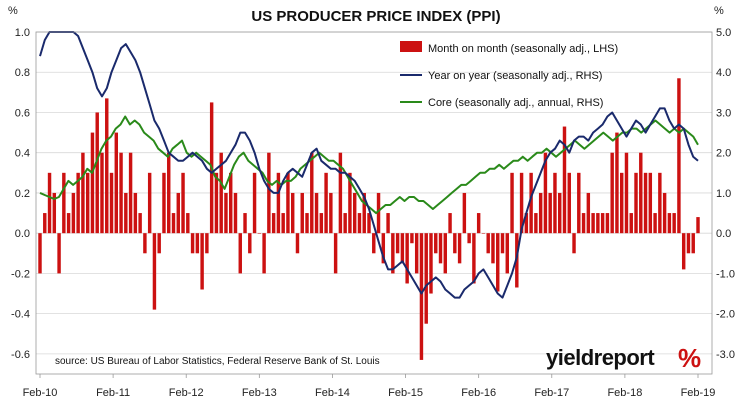  What do you see at coordinates (411, 46) in the screenshot?
I see `legend-swatch-mom` at bounding box center [411, 46].